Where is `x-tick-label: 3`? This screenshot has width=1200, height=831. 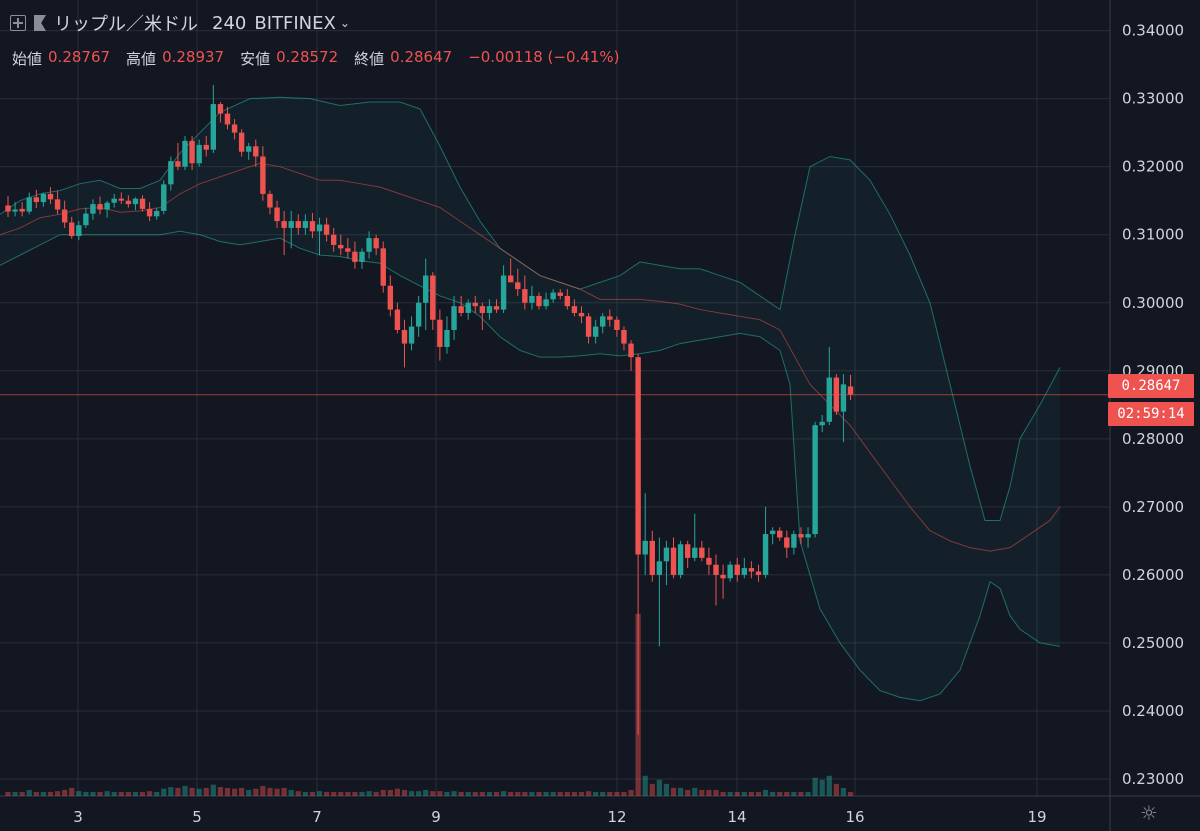
x-tick-label: 3 is located at coordinates (78, 817).